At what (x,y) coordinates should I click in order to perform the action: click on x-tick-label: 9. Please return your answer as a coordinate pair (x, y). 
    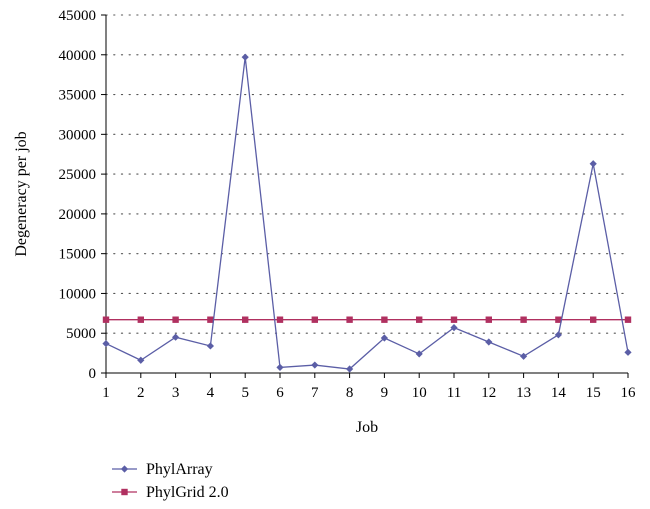
    Looking at the image, I should click on (385, 393).